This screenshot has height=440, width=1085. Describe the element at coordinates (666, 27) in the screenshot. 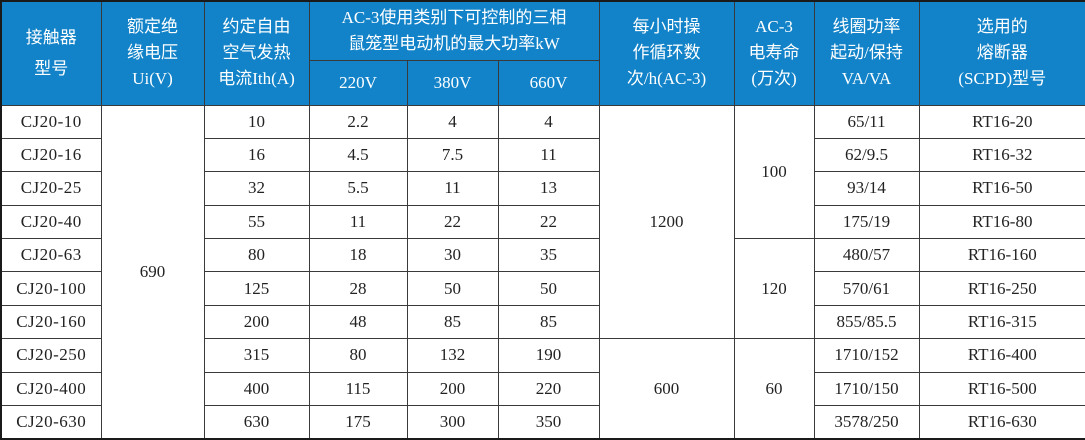

I see `header-line: 每小时操` at that location.